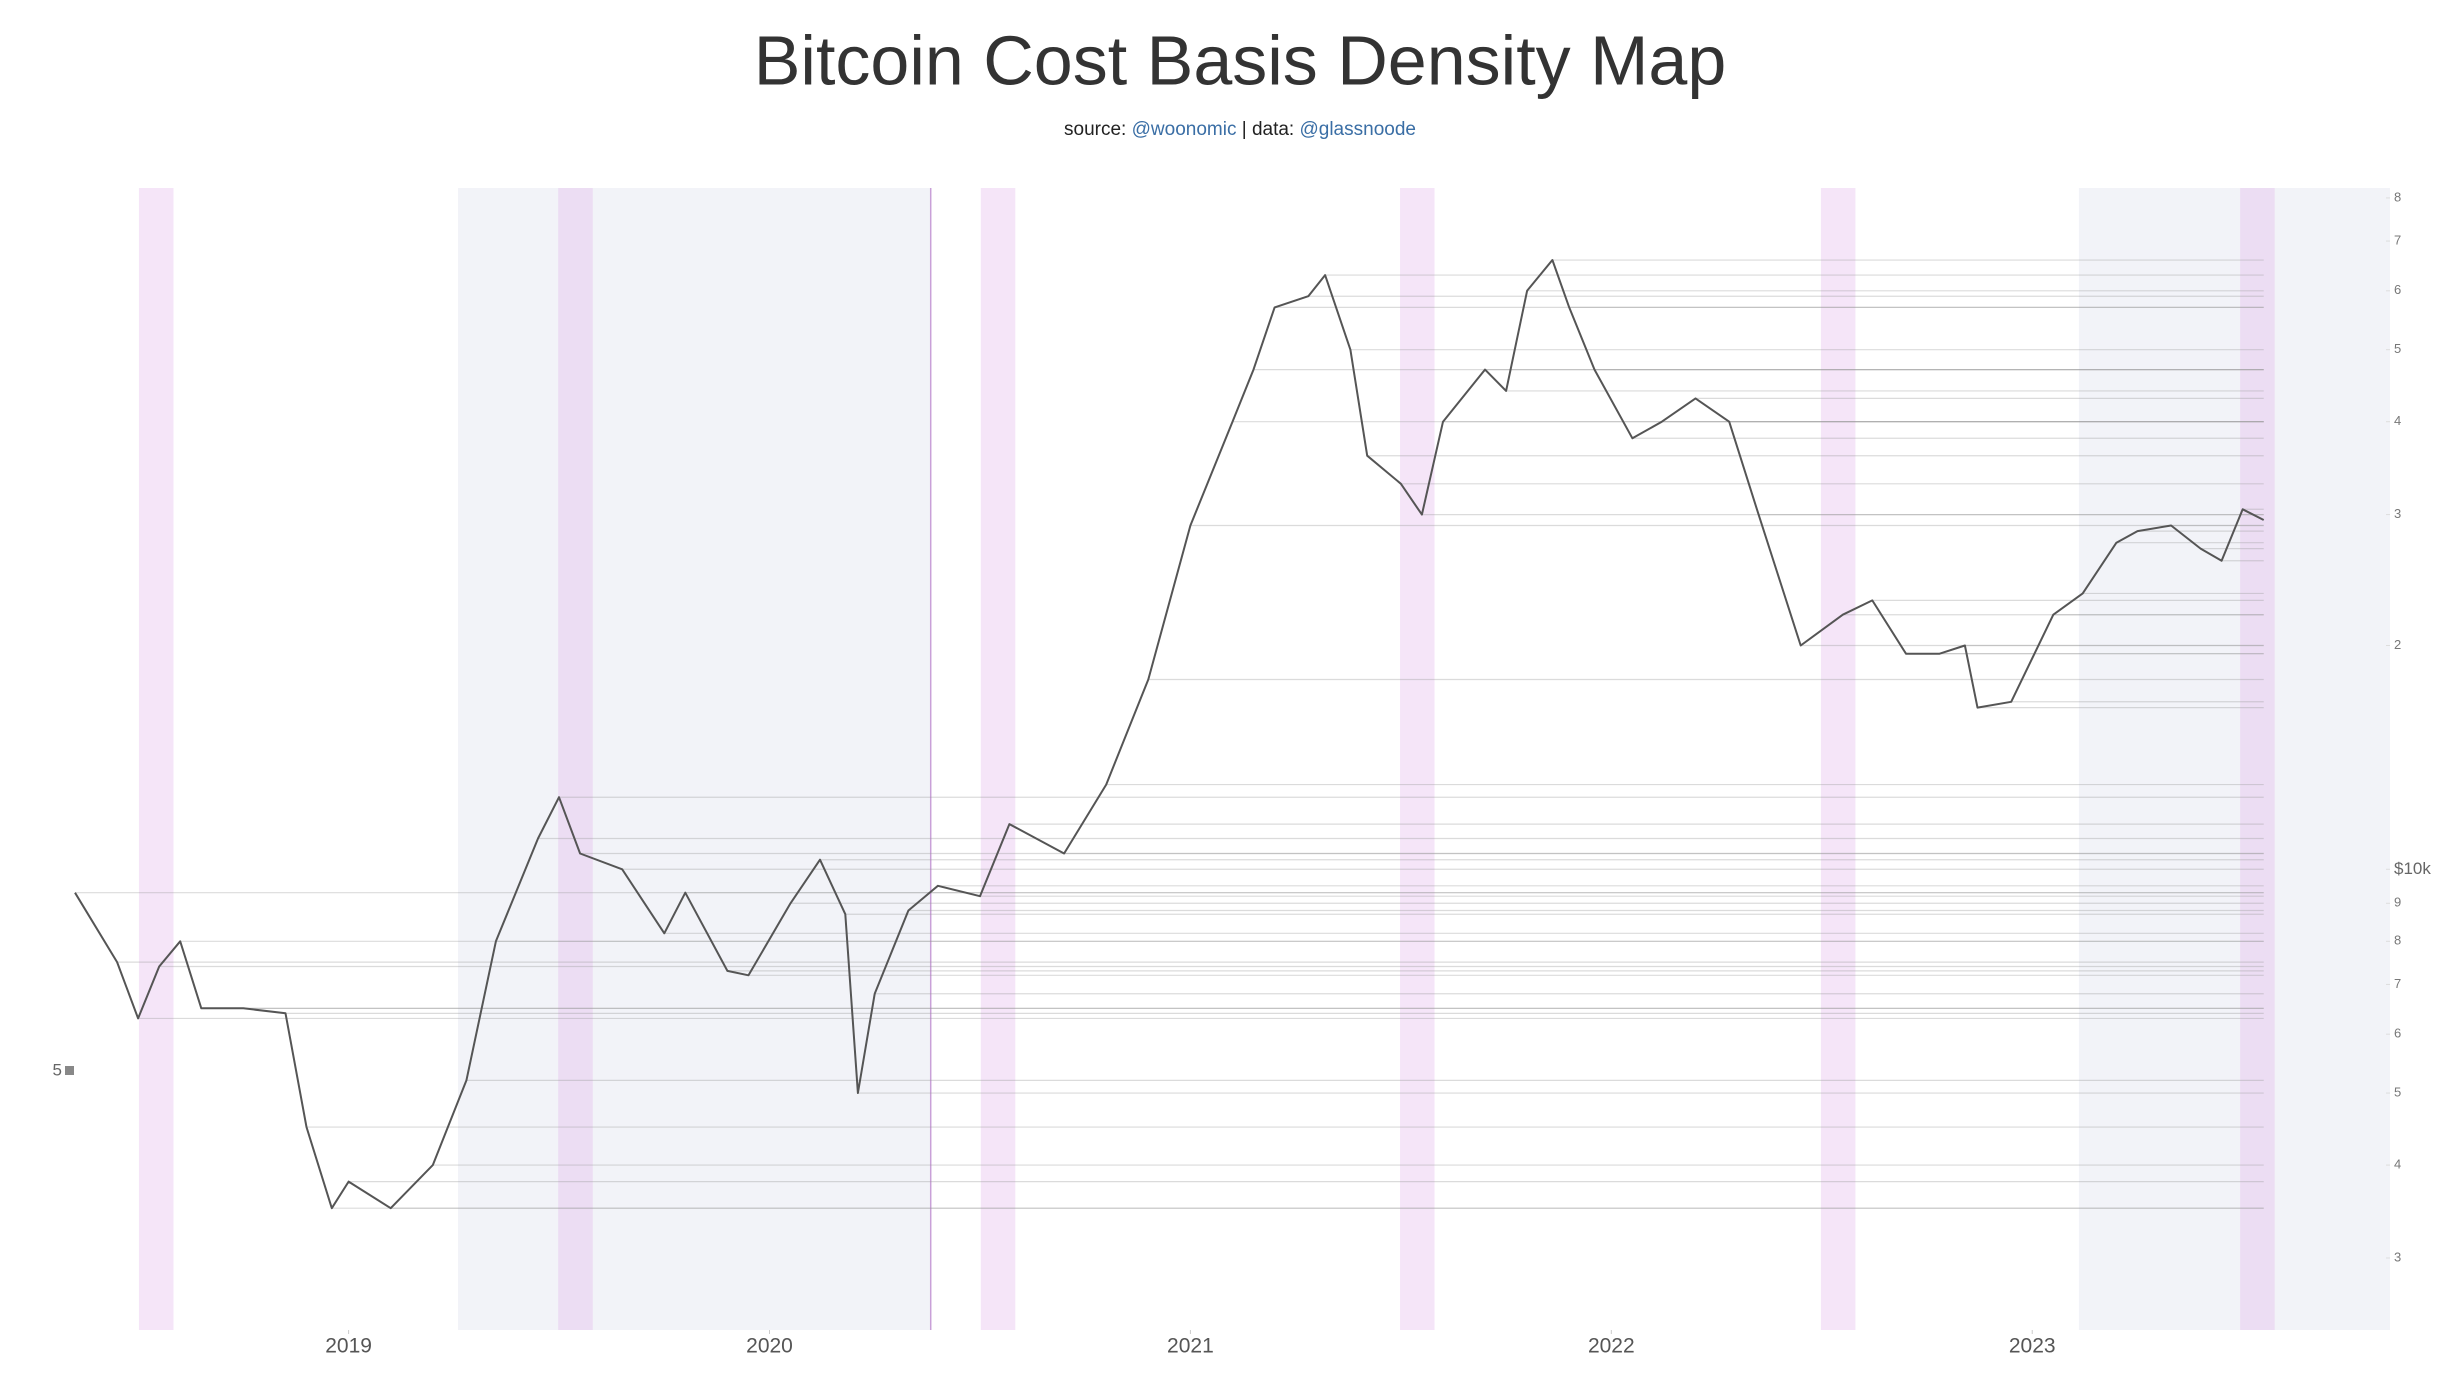 The image size is (2446, 1378). Describe the element at coordinates (69, 1070) in the screenshot. I see `left-marker` at that location.